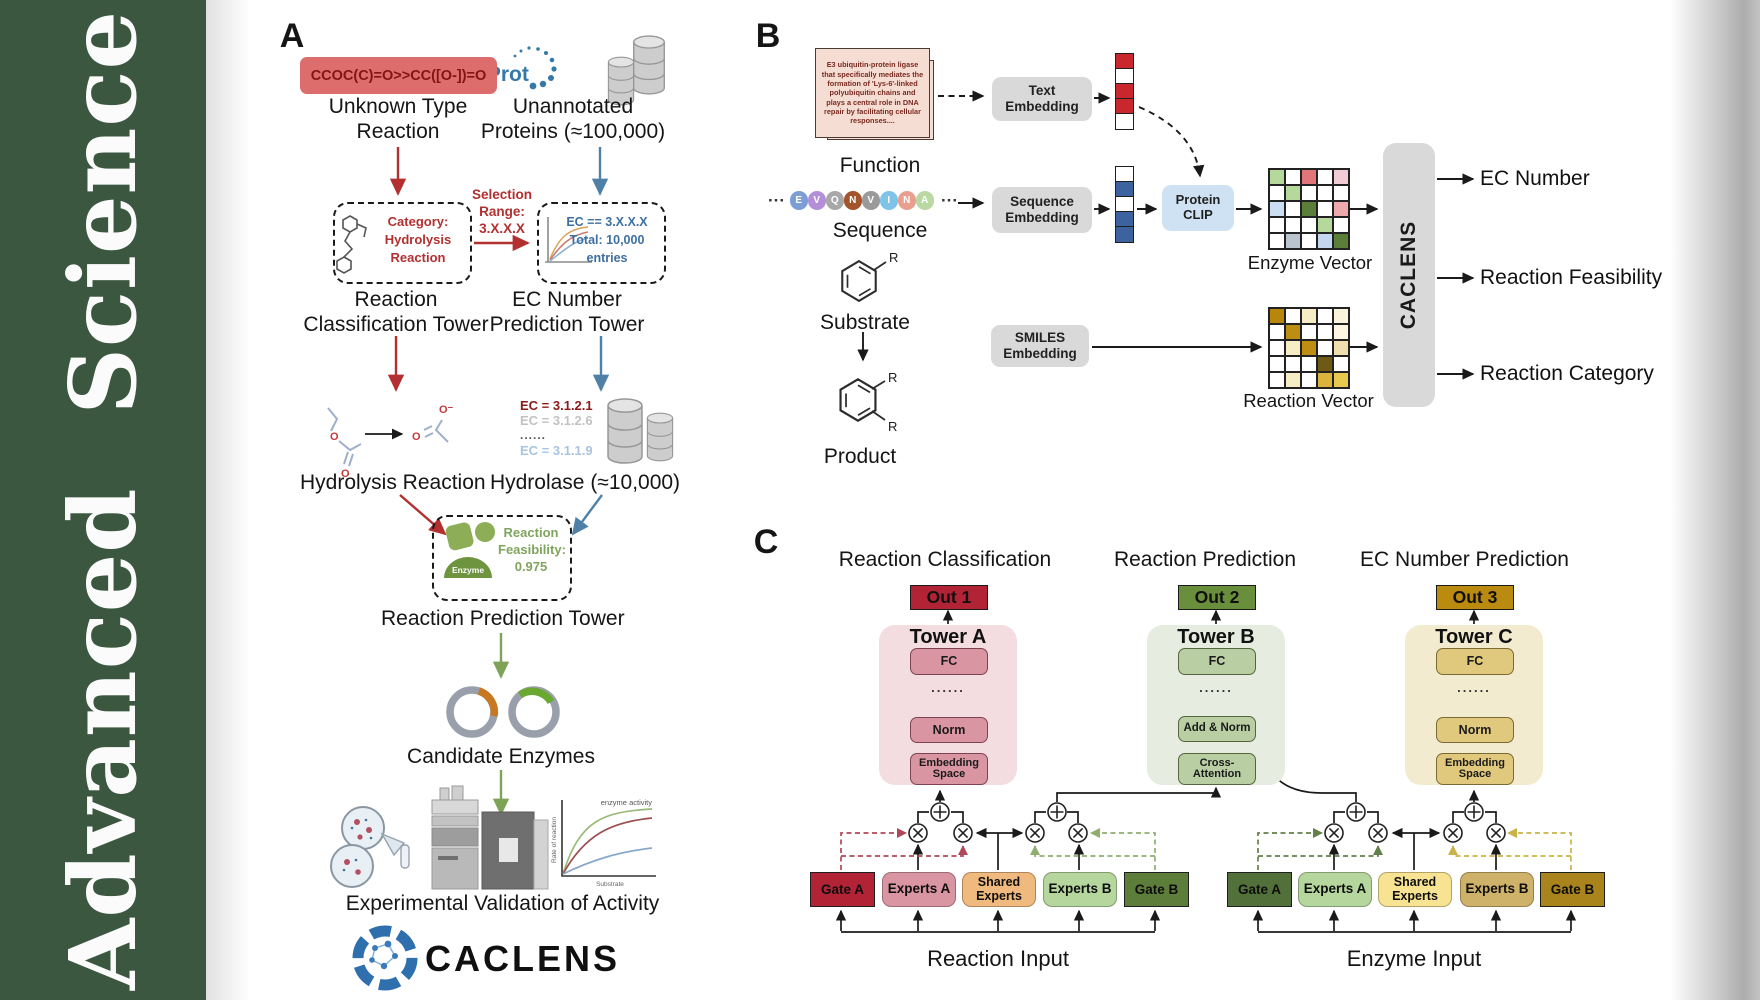 This screenshot has width=1760, height=1000. What do you see at coordinates (1715, 500) in the screenshot?
I see `page-right-curl` at bounding box center [1715, 500].